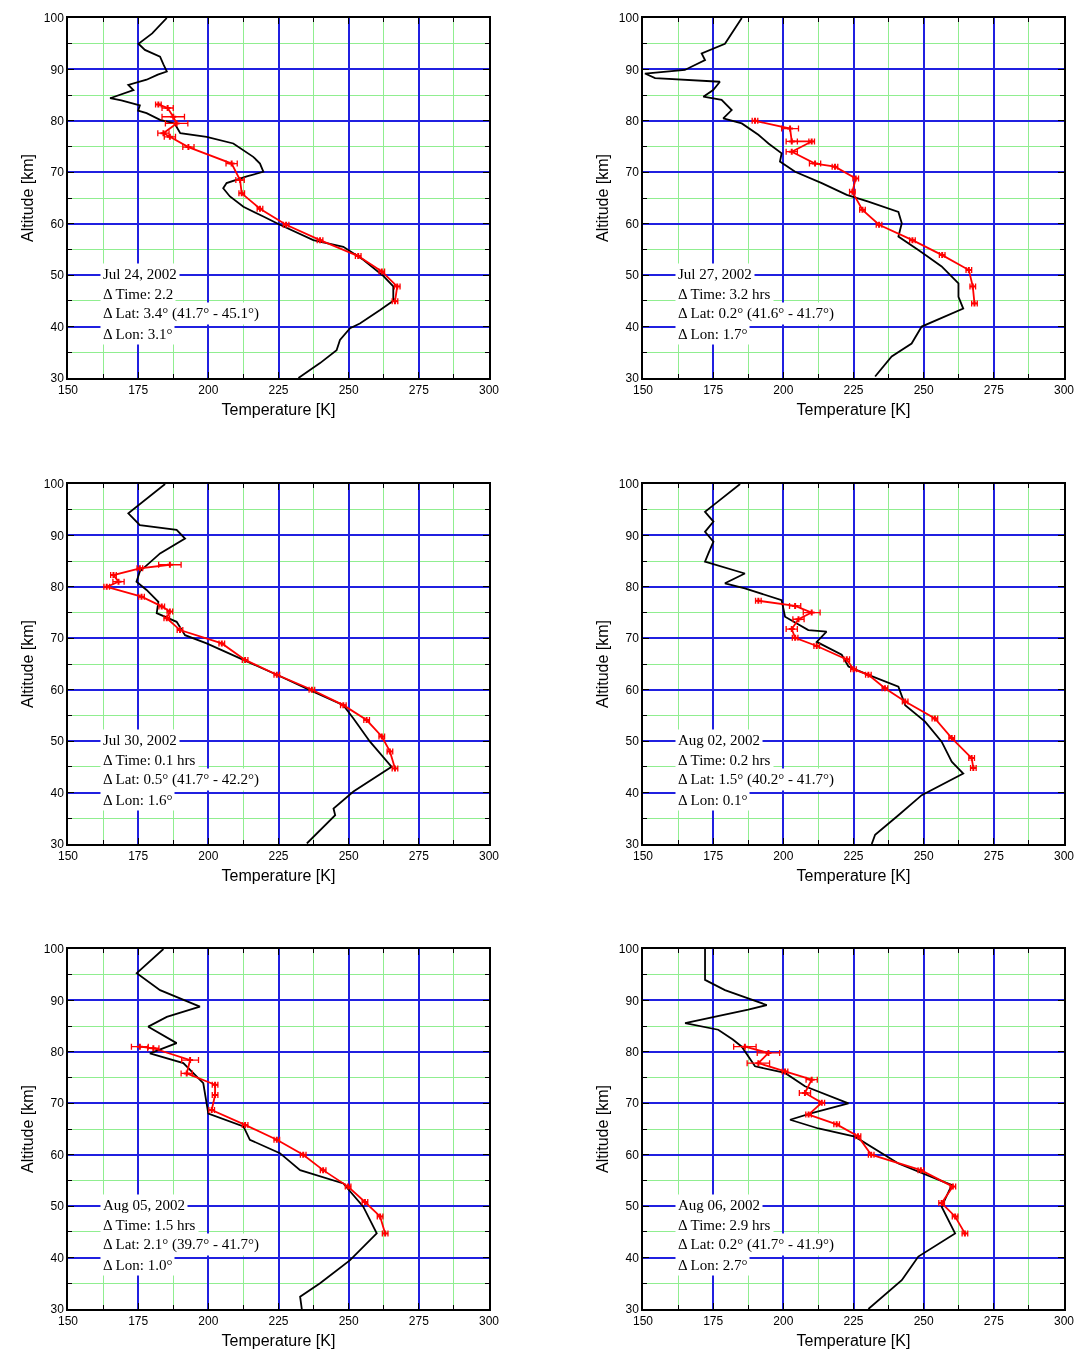 The width and height of the screenshot is (1077, 1365). I want to click on annotation: Aug 02, 2002, so click(719, 740).